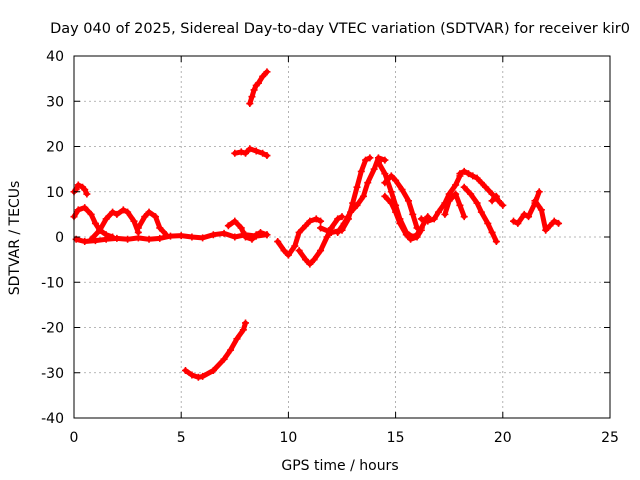  Describe the element at coordinates (181, 438) in the screenshot. I see `x-tick-label: 5` at that location.